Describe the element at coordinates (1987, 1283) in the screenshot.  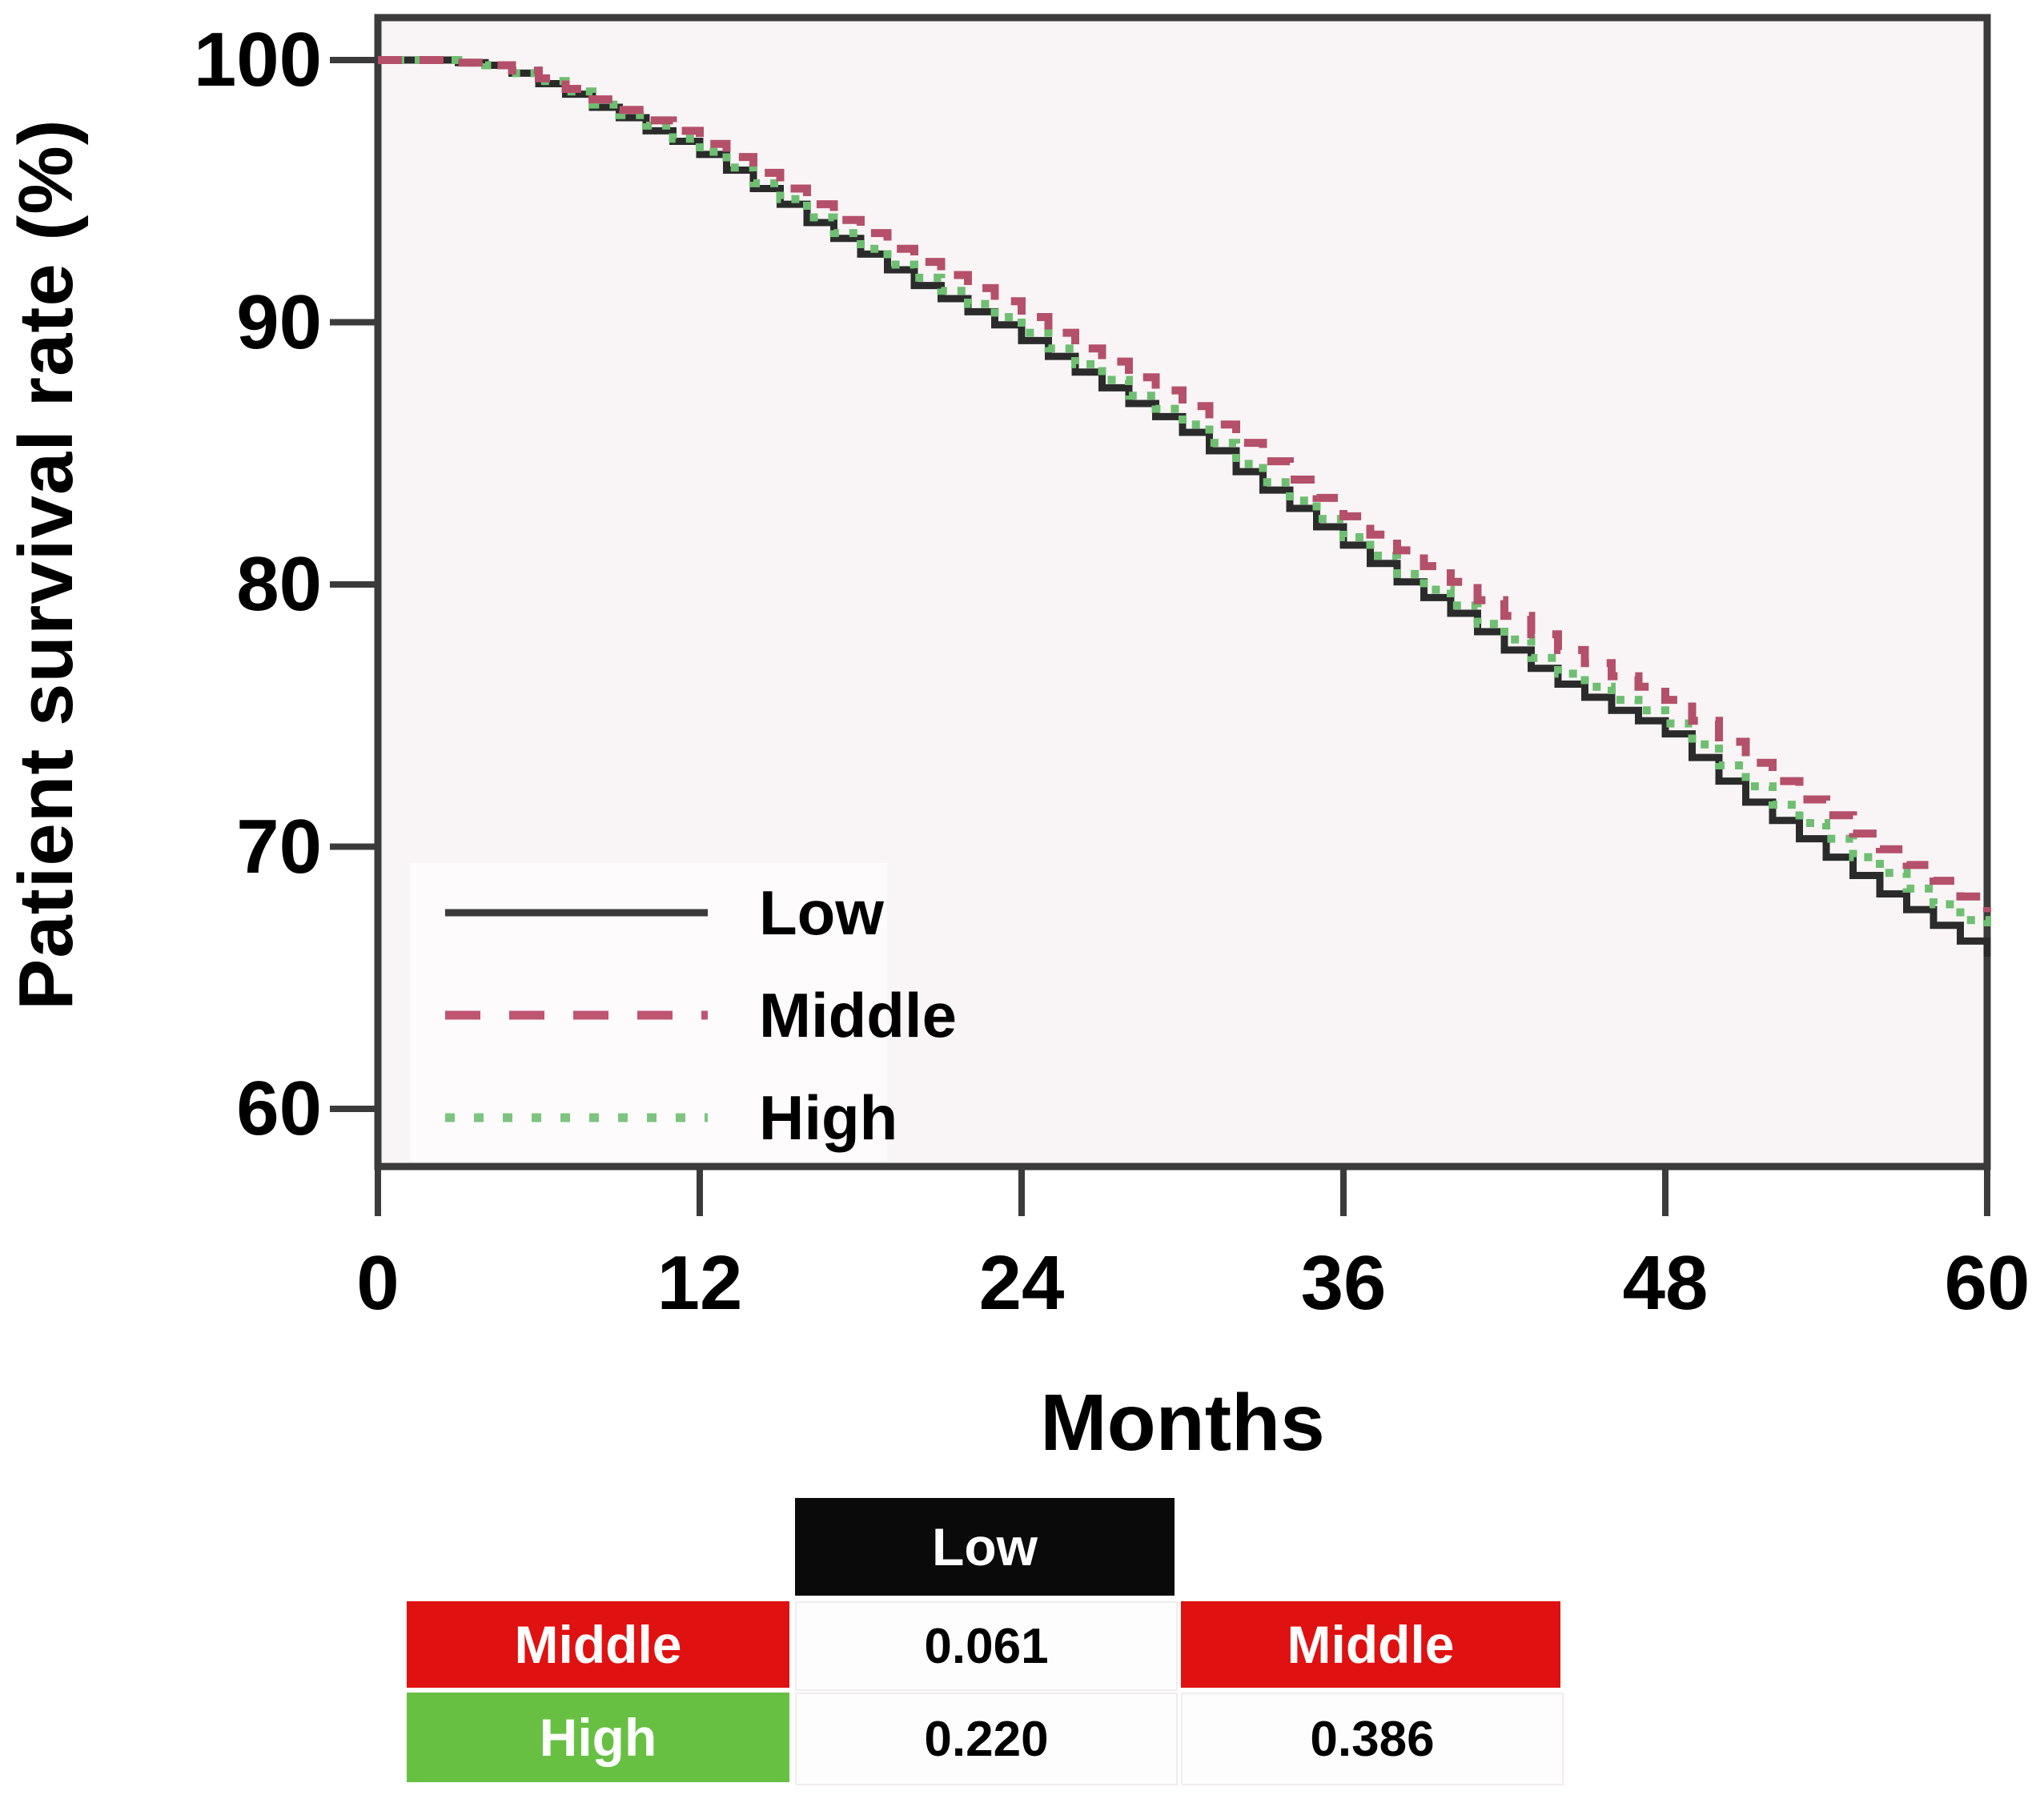
I see `x-tick-label-60: 60` at that location.